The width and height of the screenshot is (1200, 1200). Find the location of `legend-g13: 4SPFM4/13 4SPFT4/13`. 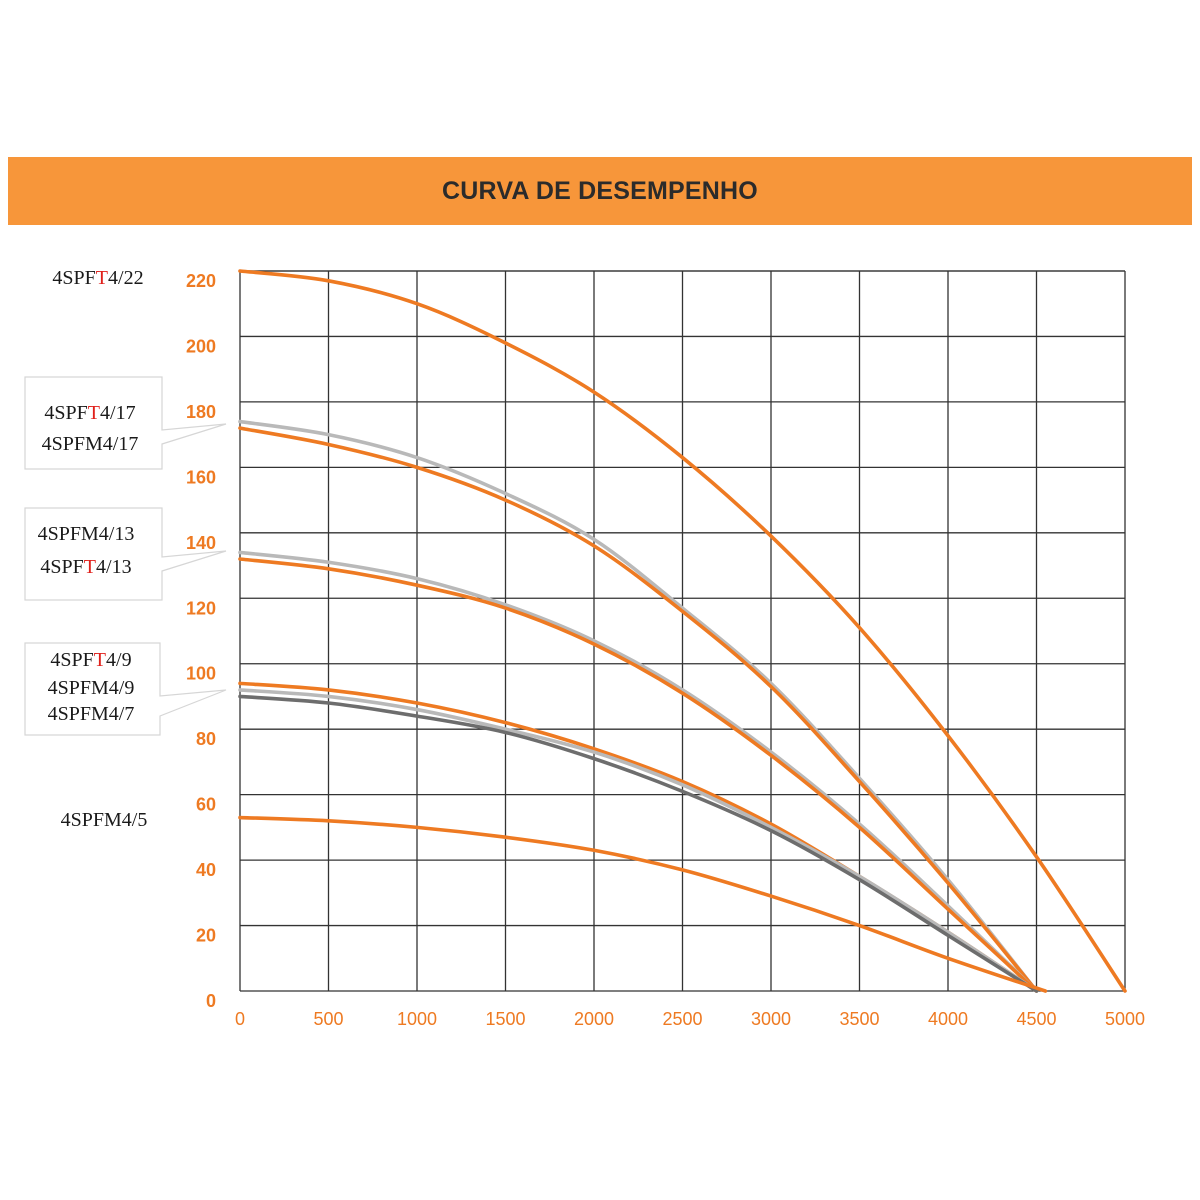

legend-g13: 4SPFM4/13 4SPFT4/13 is located at coordinates (125, 554).